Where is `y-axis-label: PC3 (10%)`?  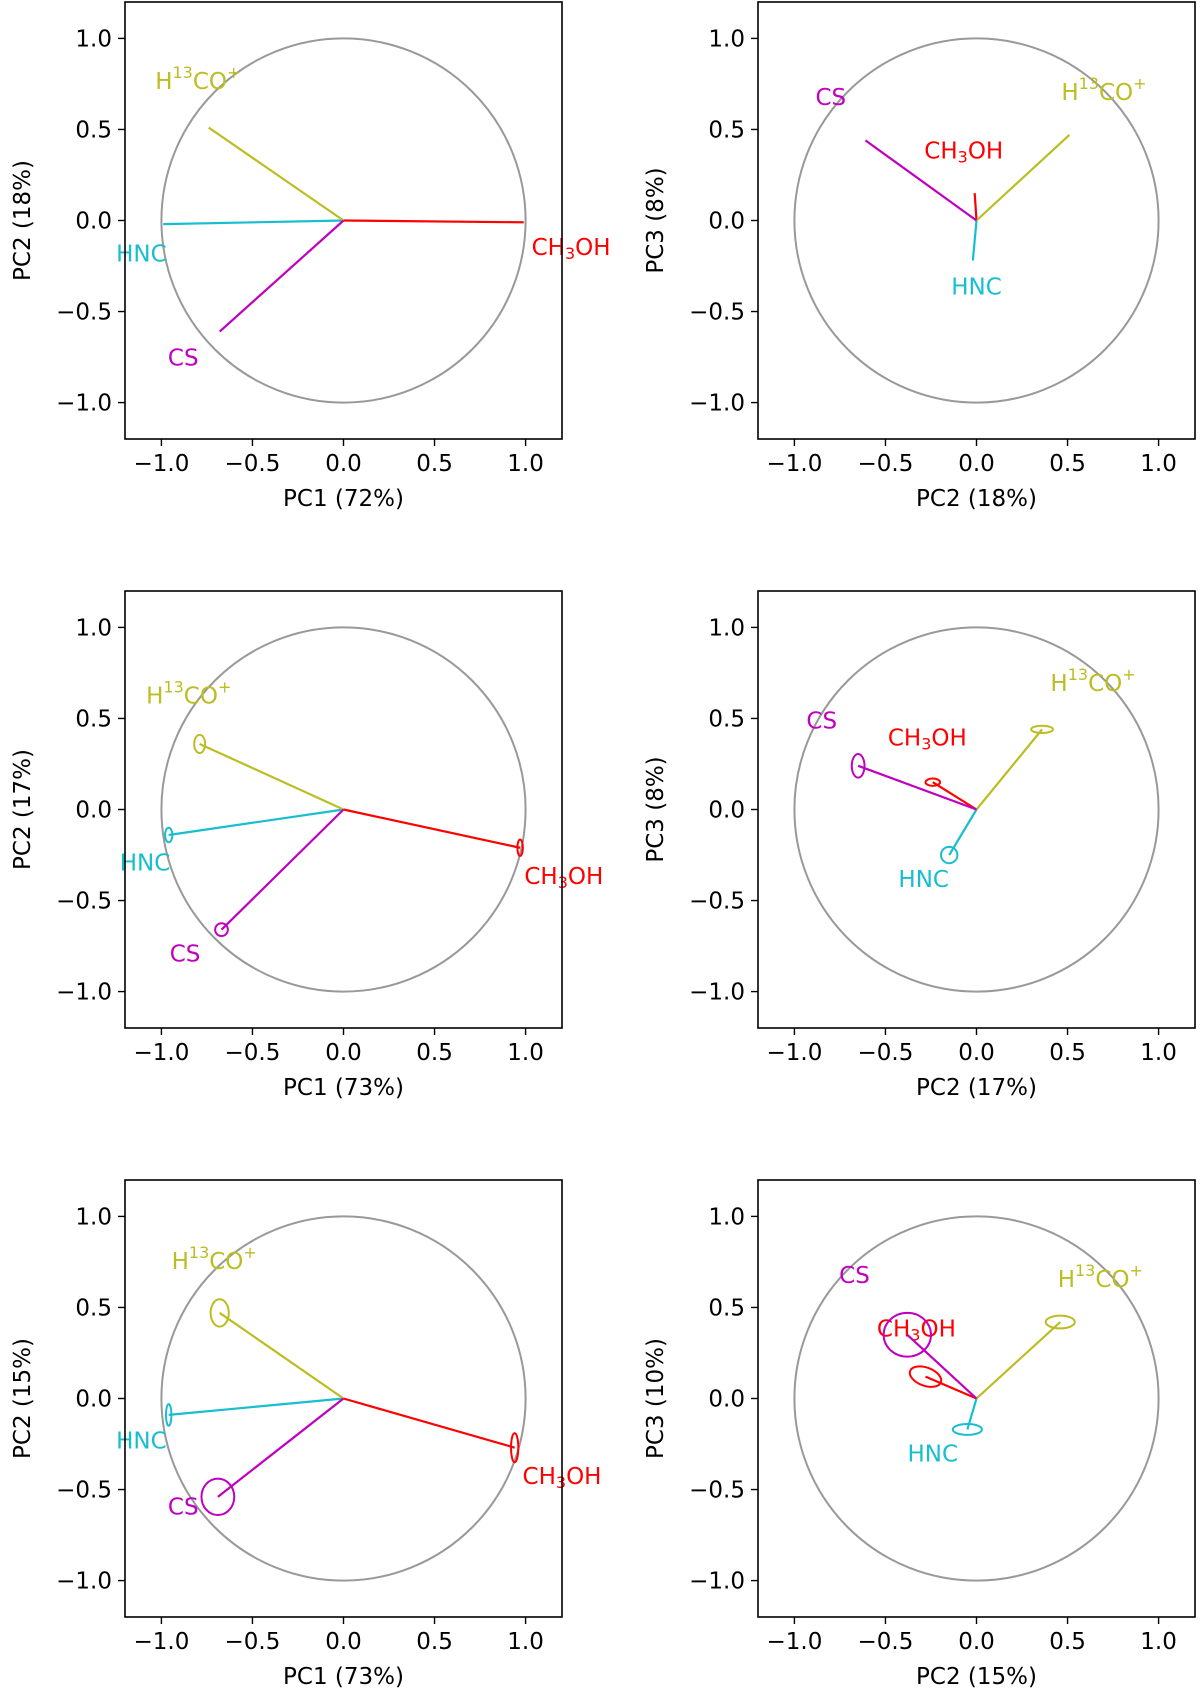 y-axis-label: PC3 (10%) is located at coordinates (656, 1398).